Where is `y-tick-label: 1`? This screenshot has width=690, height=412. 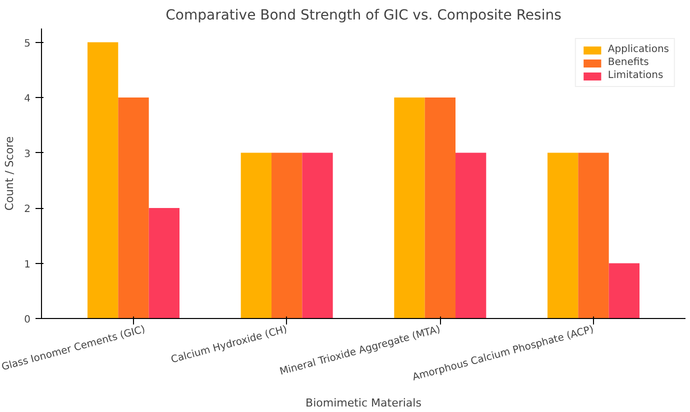 y-tick-label: 1 is located at coordinates (27, 264).